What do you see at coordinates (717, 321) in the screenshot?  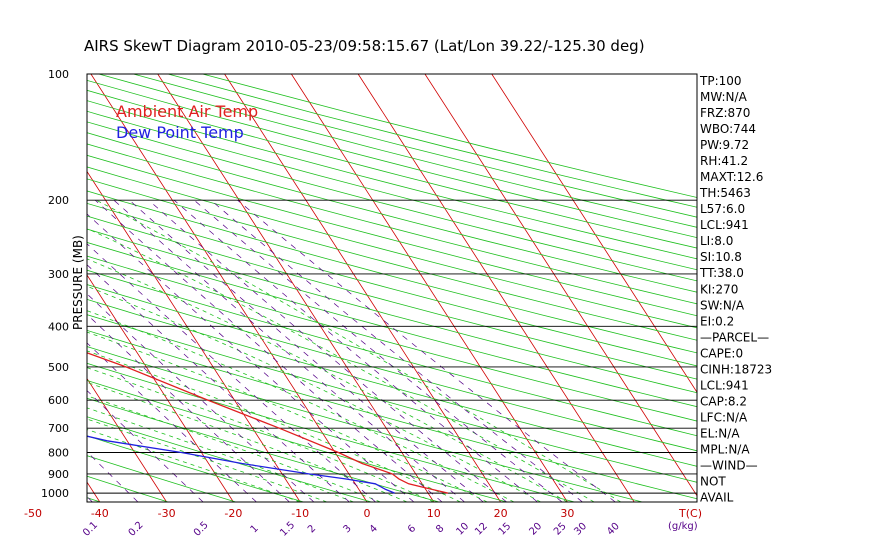 I see `index-label: EI:0.2` at bounding box center [717, 321].